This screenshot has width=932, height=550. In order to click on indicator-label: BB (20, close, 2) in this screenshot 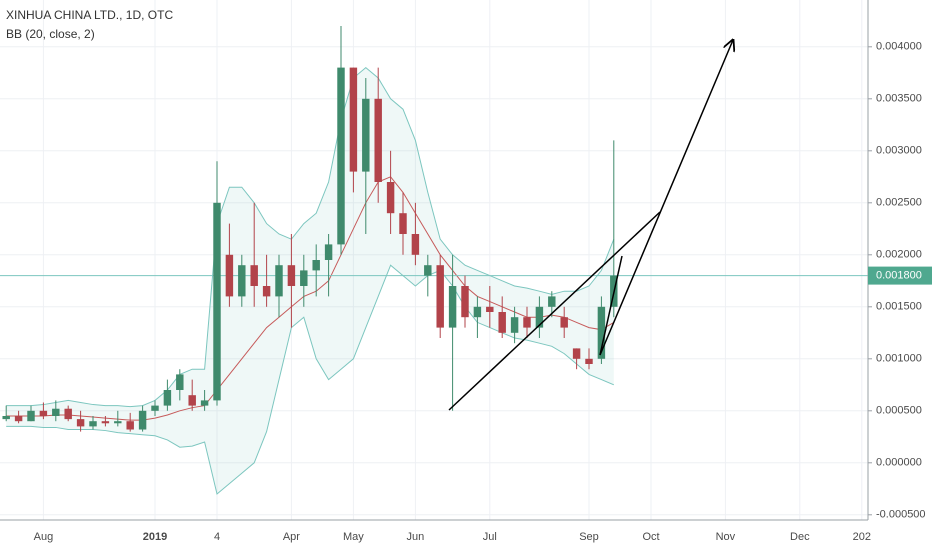, I will do `click(50, 34)`.